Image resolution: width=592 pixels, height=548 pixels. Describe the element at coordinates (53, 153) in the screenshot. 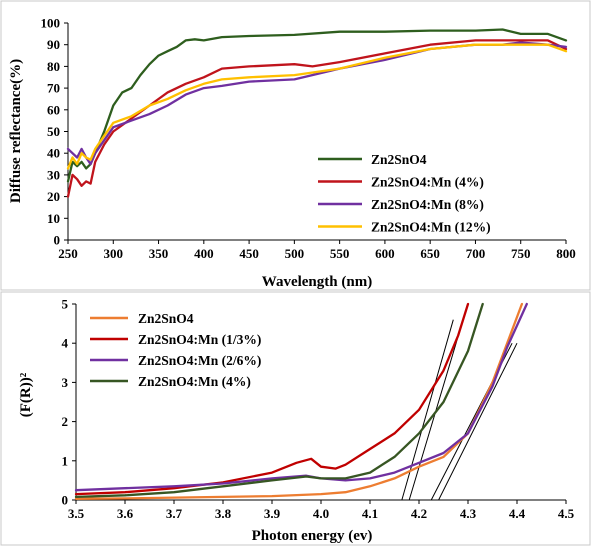

I see `y-tick-label: 40` at that location.